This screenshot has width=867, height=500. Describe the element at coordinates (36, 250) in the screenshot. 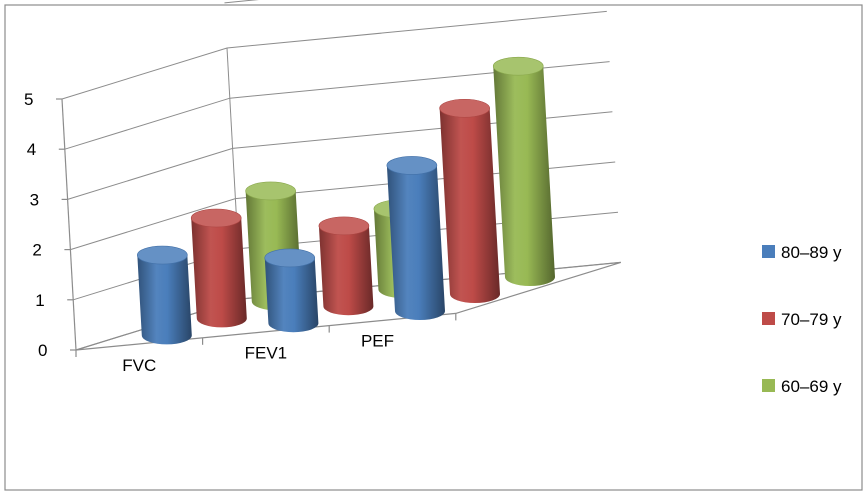

I see `y-tick-label: 2` at that location.